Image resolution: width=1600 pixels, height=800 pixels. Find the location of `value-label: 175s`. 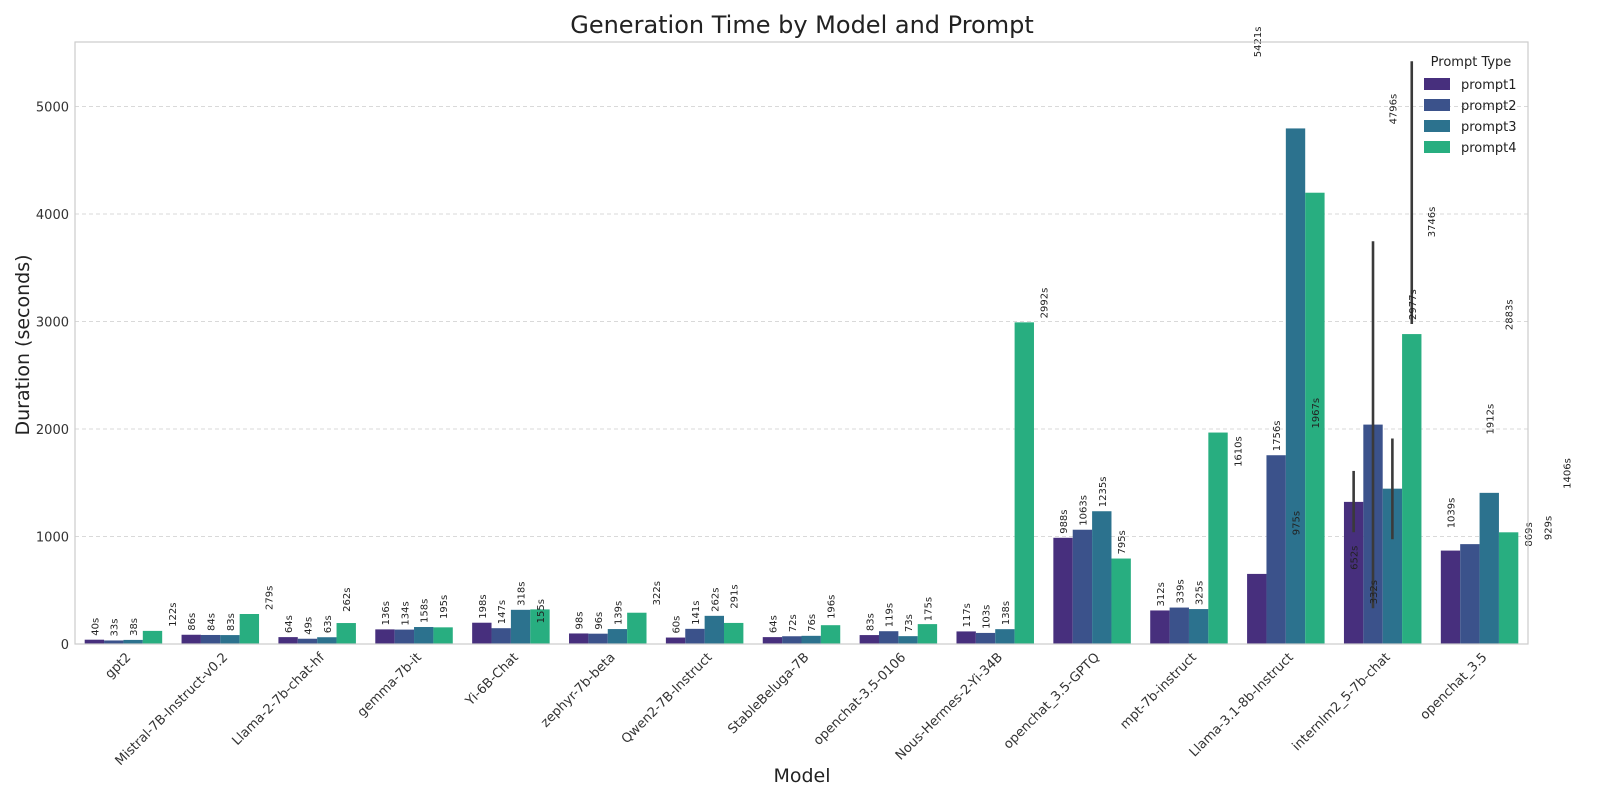

value-label: 175s is located at coordinates (928, 609).